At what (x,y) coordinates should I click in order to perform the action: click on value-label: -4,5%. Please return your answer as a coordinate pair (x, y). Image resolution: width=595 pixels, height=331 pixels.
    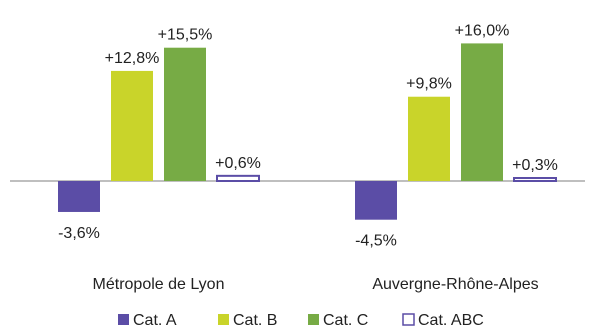
    Looking at the image, I should click on (376, 241).